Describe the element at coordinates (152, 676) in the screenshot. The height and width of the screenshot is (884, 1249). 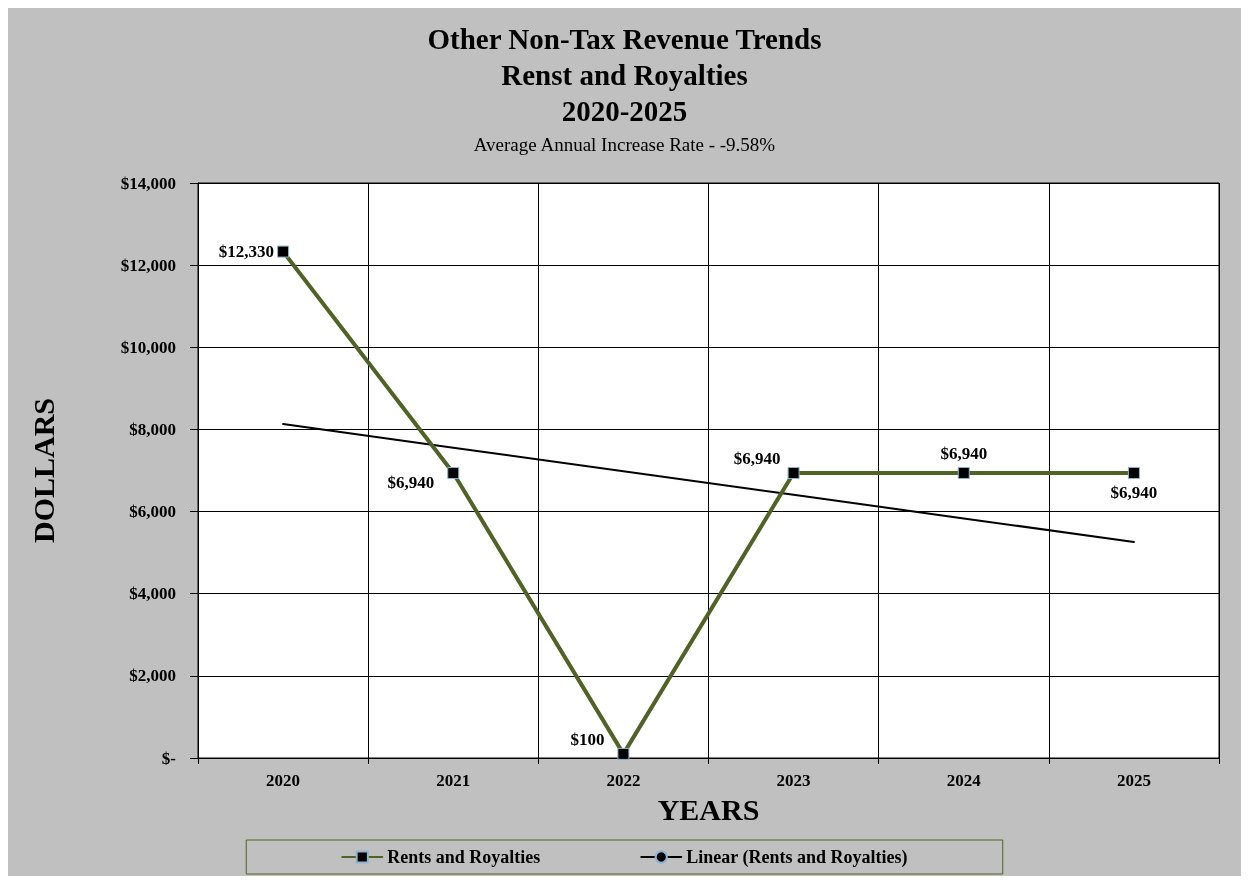
I see `y-tick-label: $2,000` at that location.